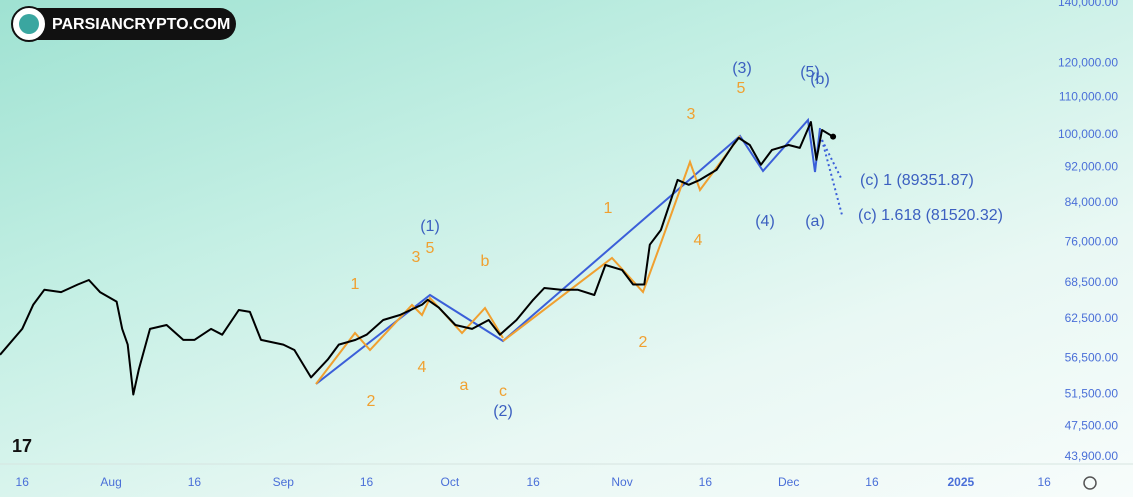 Image resolution: width=1133 pixels, height=497 pixels. I want to click on last-point, so click(833, 136).